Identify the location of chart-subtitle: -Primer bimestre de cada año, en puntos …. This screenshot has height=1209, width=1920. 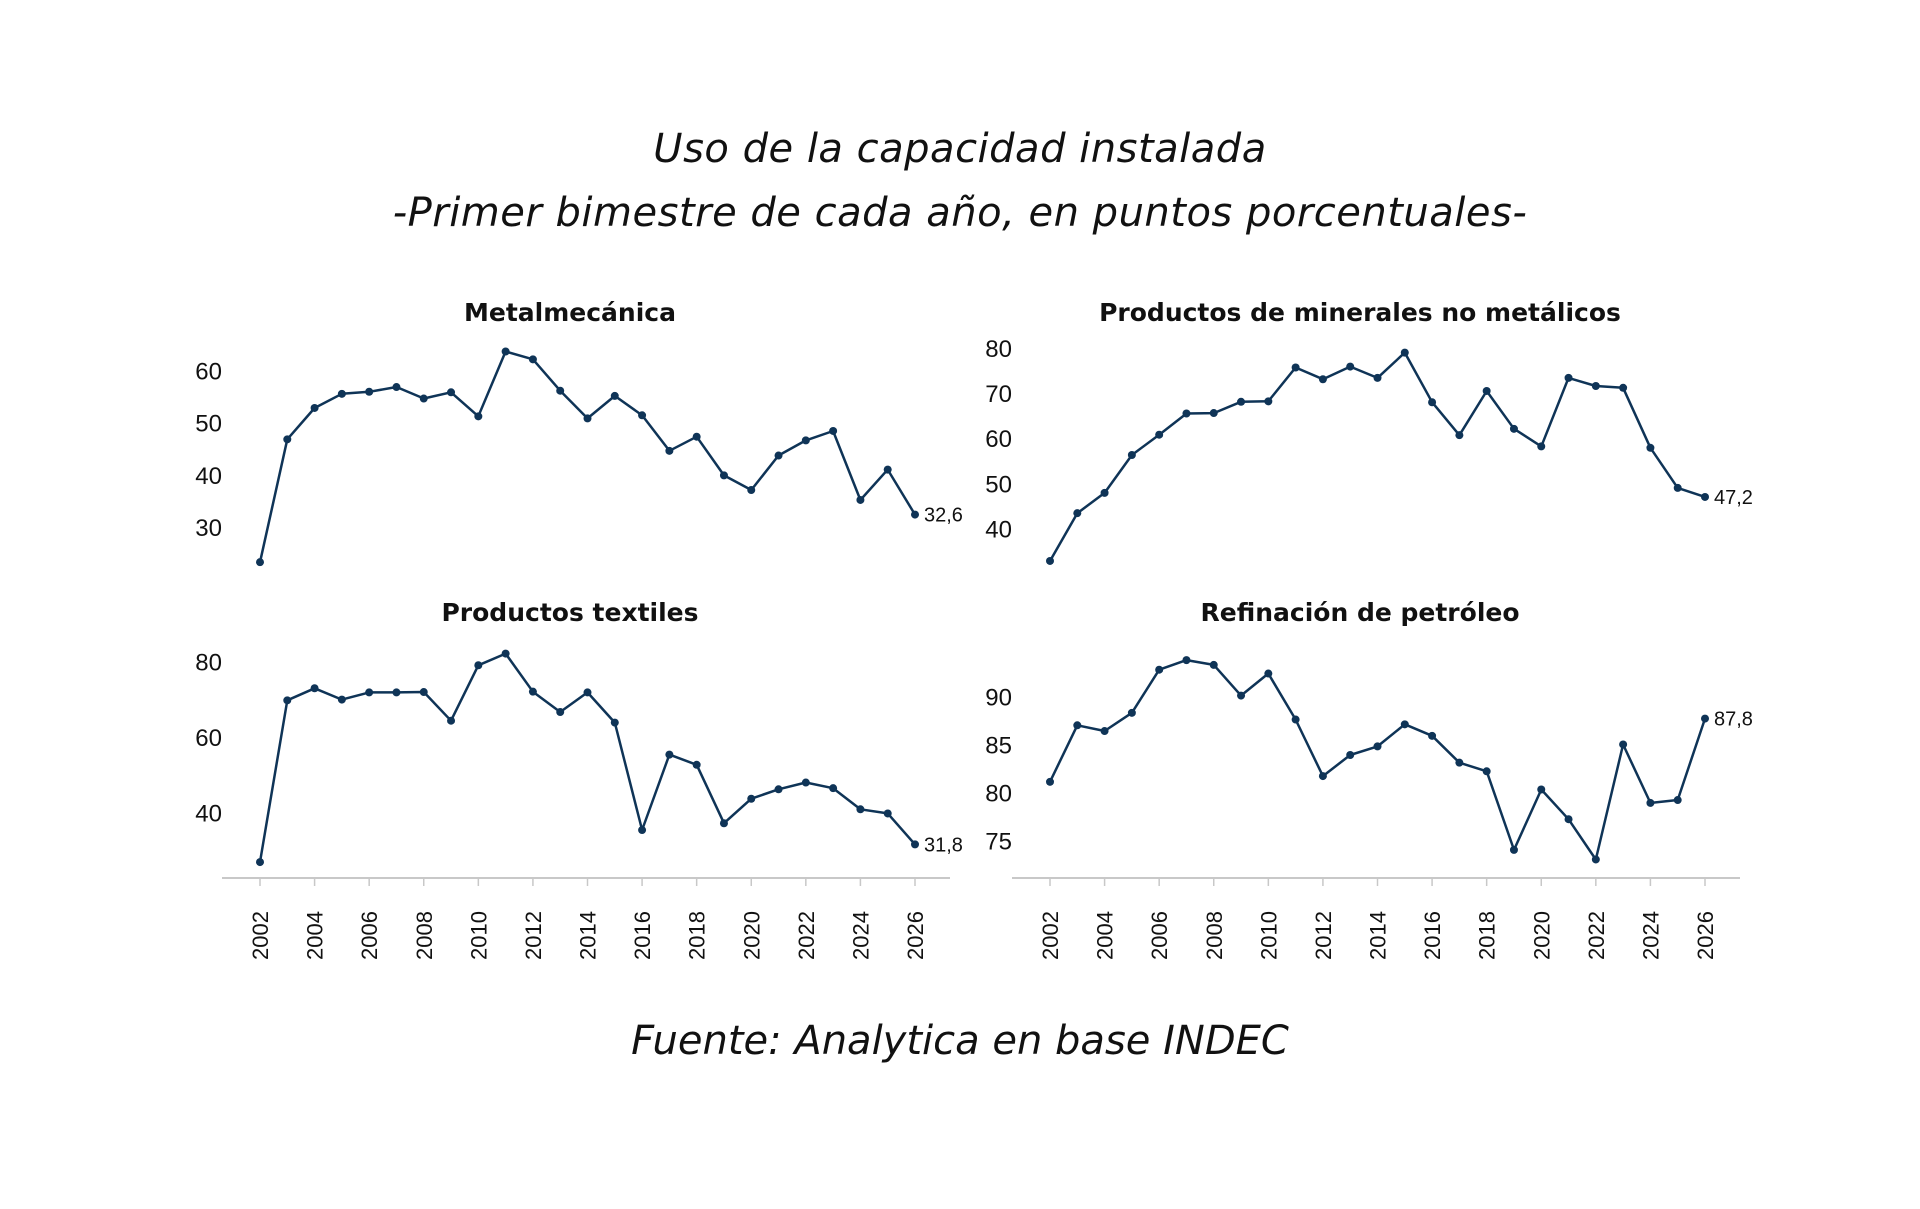
(960, 213).